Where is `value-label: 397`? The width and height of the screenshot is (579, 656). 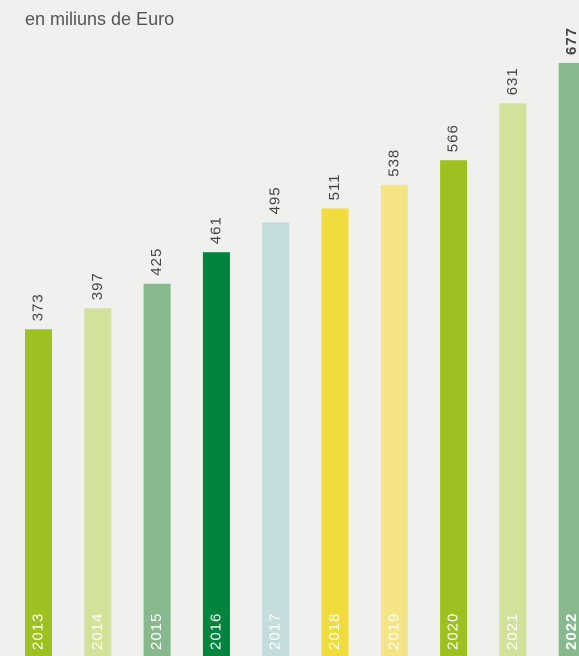 value-label: 397 is located at coordinates (97, 286).